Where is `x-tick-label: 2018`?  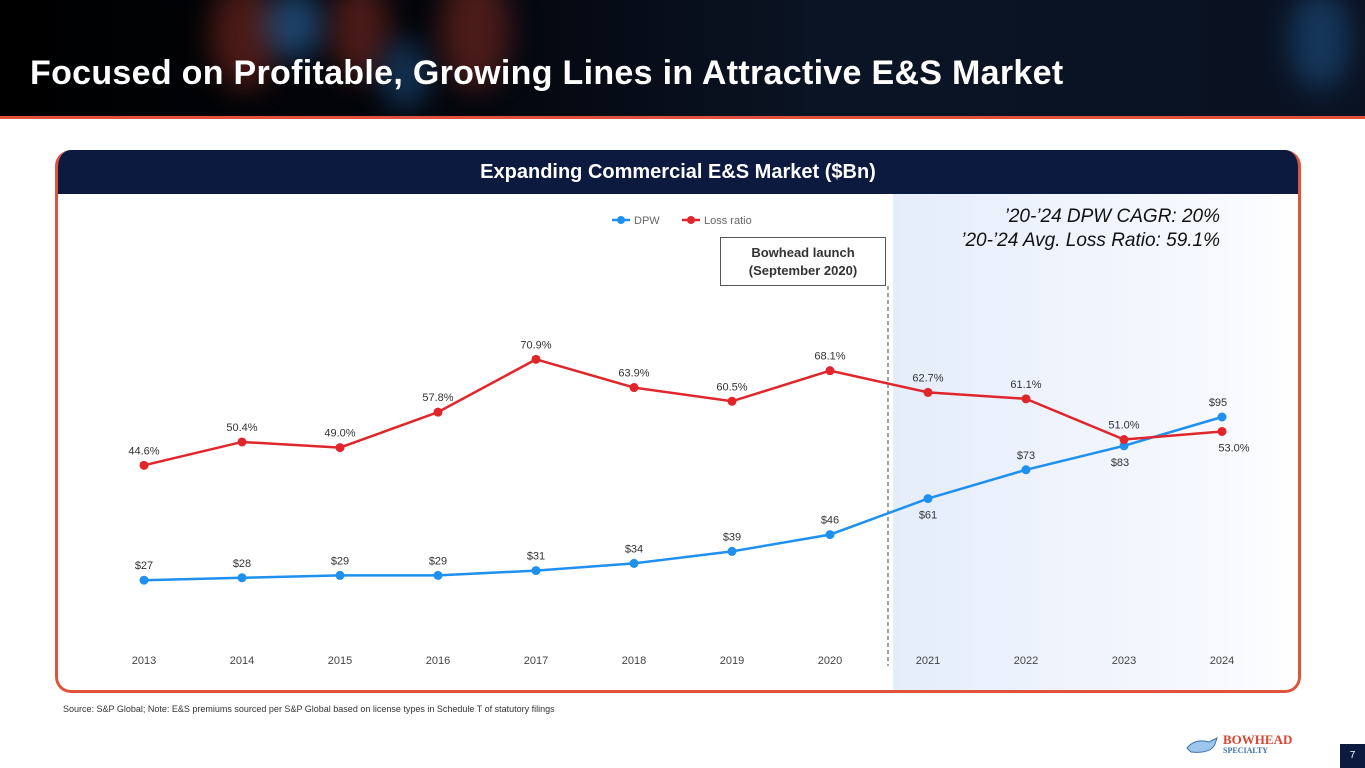 x-tick-label: 2018 is located at coordinates (634, 661).